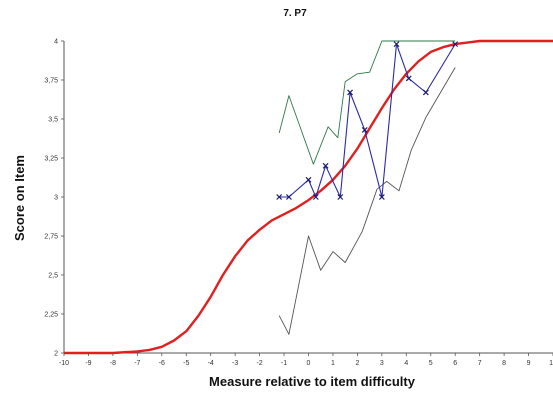 This screenshot has width=553, height=394. Describe the element at coordinates (211, 363) in the screenshot. I see `x-tick-label: -4` at that location.